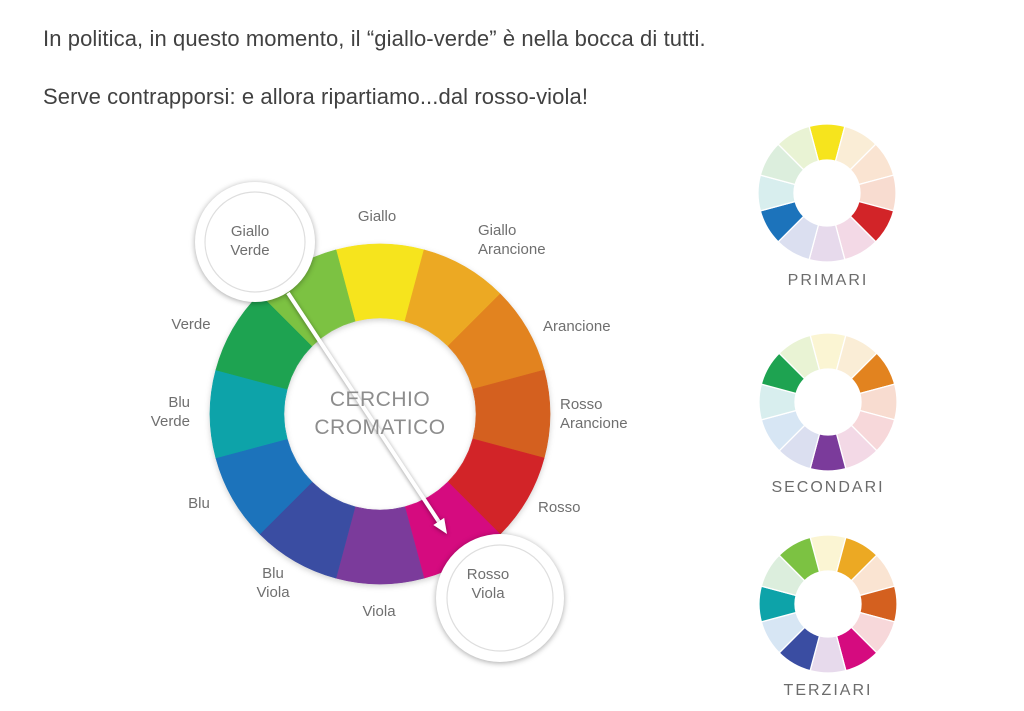 This screenshot has width=1024, height=711. What do you see at coordinates (798, 148) in the screenshot?
I see `mini-primari-segment-giallo-verde` at bounding box center [798, 148].